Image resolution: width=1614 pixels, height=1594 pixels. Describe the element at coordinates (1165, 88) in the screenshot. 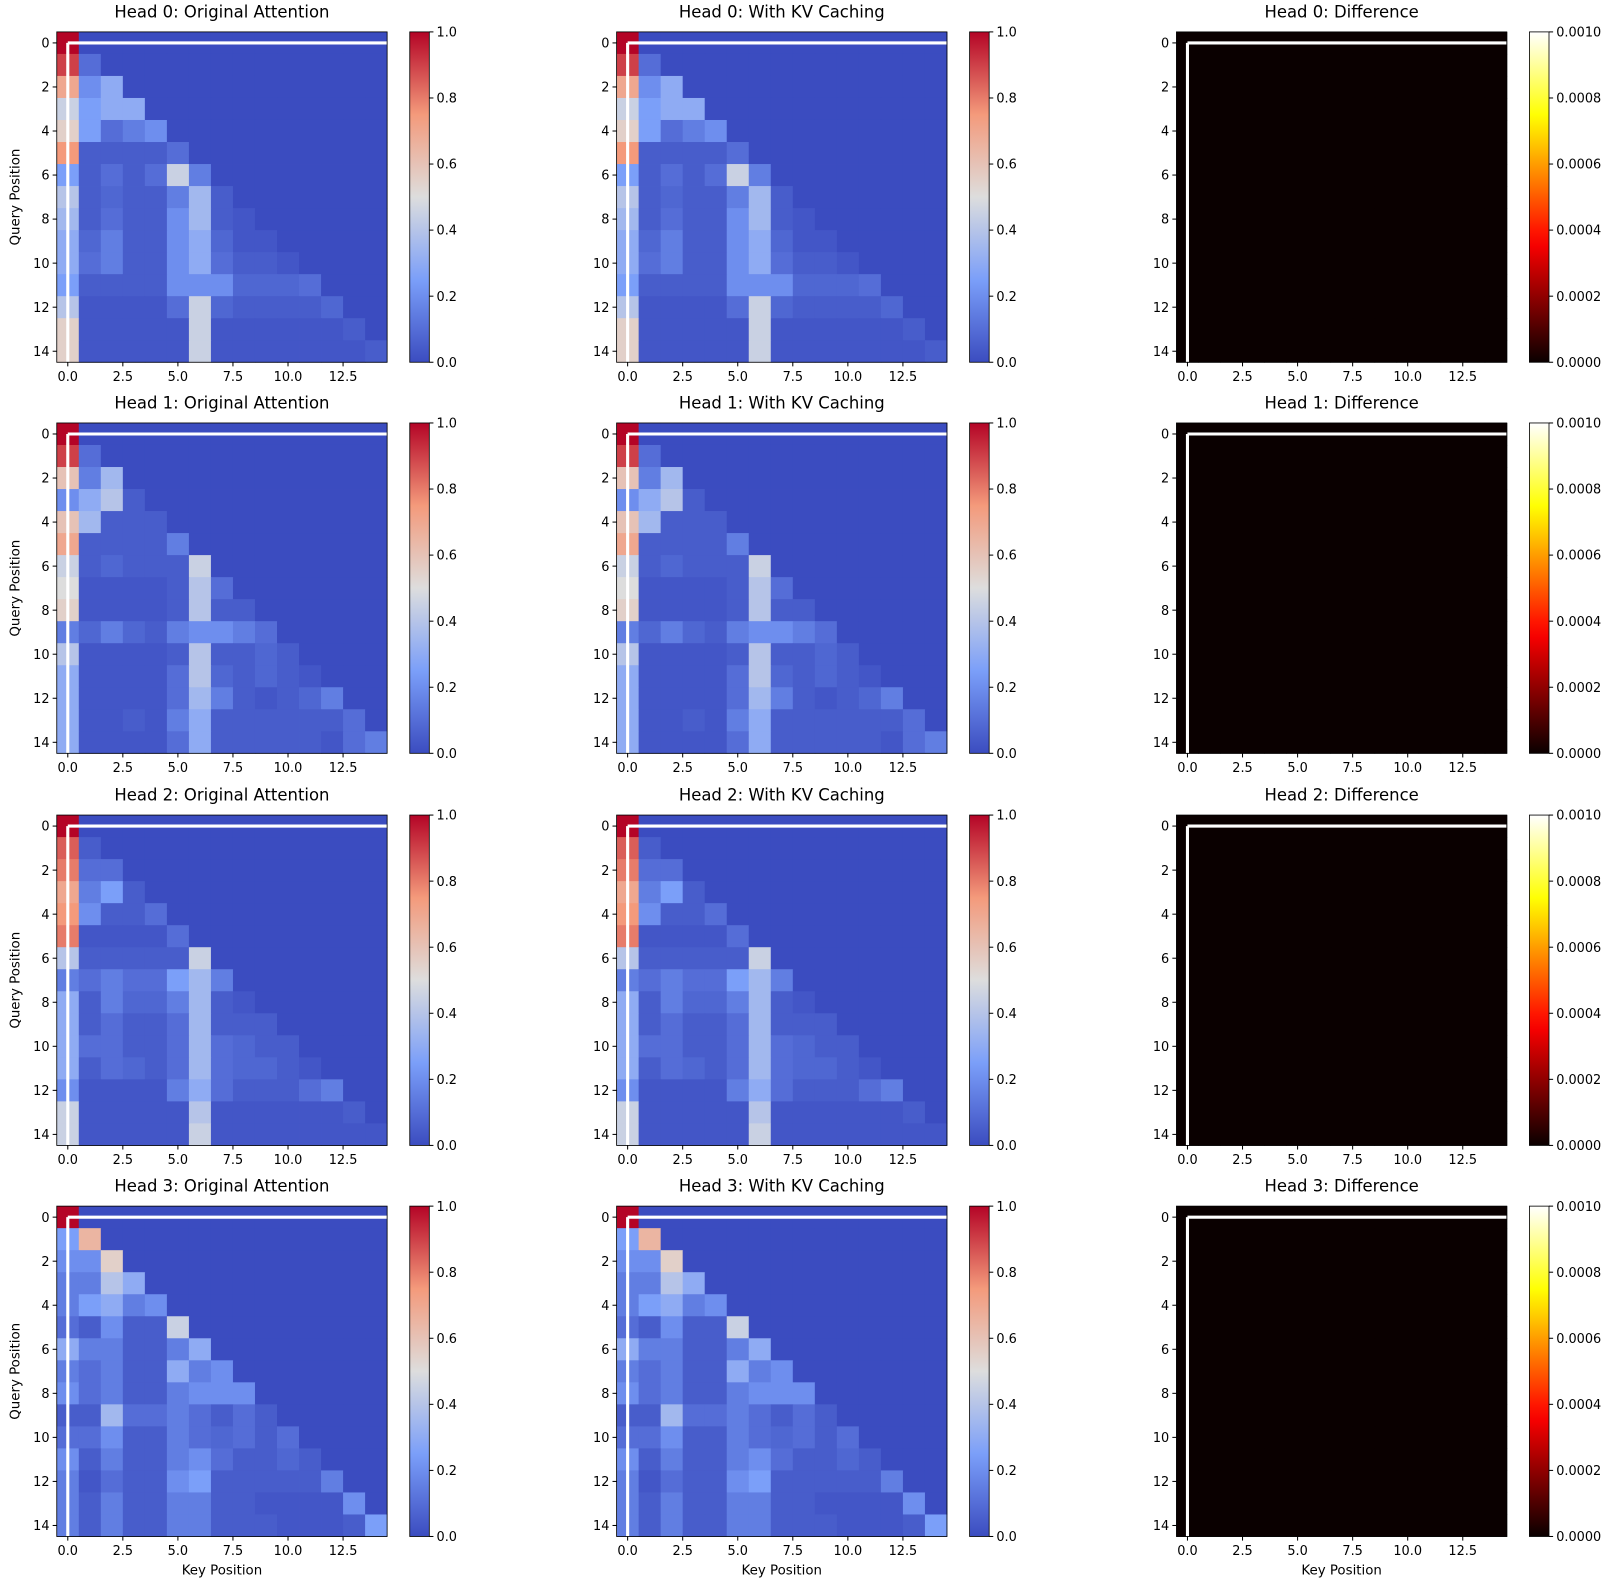

I see `y-tick-label: 2` at that location.